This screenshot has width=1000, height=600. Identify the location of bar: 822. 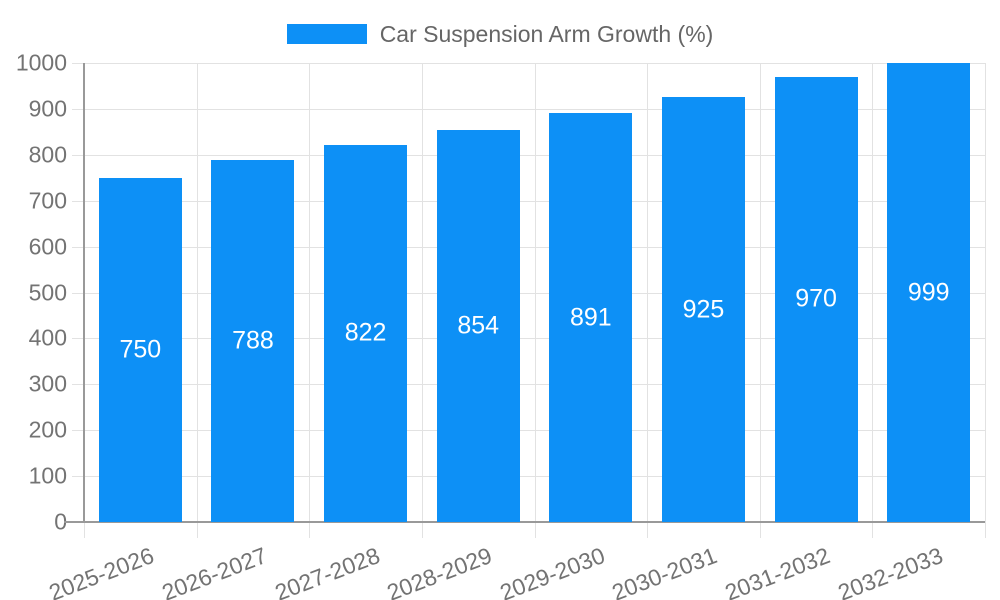
(366, 333).